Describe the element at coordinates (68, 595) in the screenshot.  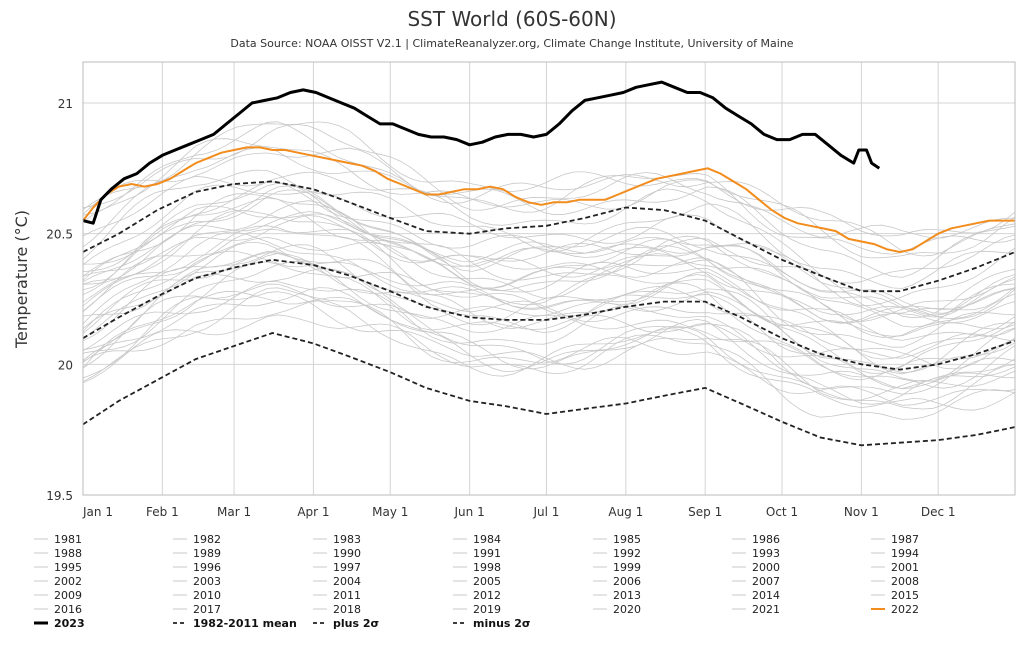
I see `legend-label: 2009` at that location.